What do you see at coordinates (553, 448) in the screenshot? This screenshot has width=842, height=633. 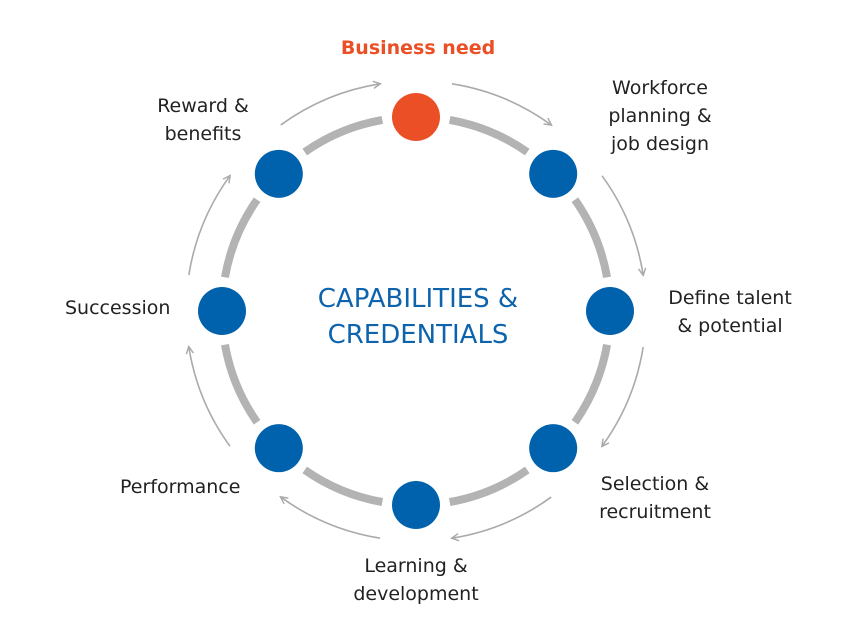 I see `stage-node-selection` at bounding box center [553, 448].